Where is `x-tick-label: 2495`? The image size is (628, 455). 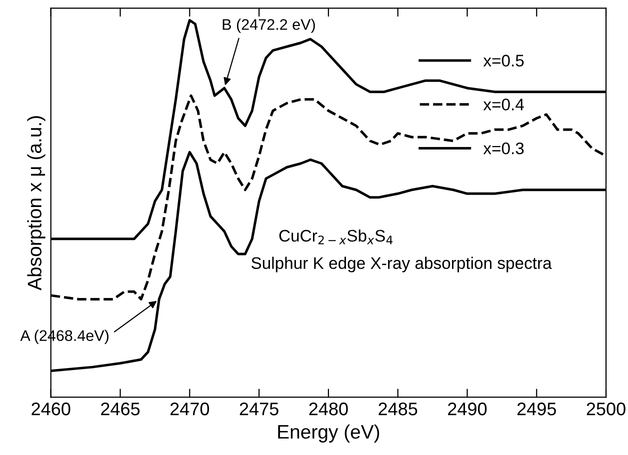 x-tick-label: 2495 is located at coordinates (536, 409).